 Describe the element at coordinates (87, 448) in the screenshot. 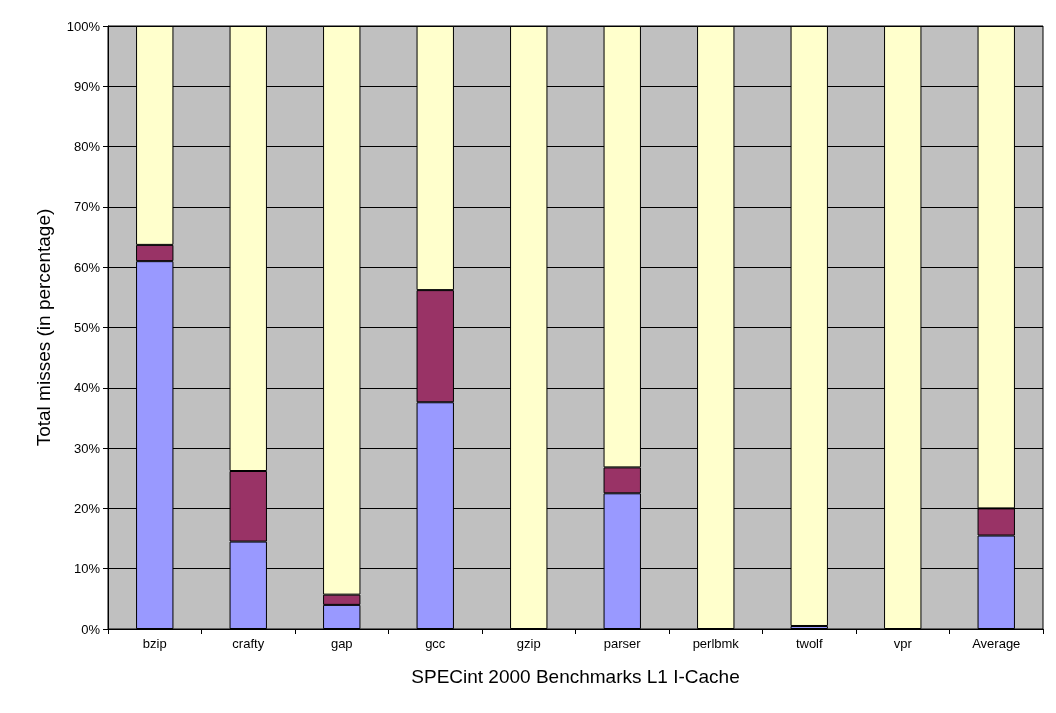

I see `y-tick-label: 30%` at that location.